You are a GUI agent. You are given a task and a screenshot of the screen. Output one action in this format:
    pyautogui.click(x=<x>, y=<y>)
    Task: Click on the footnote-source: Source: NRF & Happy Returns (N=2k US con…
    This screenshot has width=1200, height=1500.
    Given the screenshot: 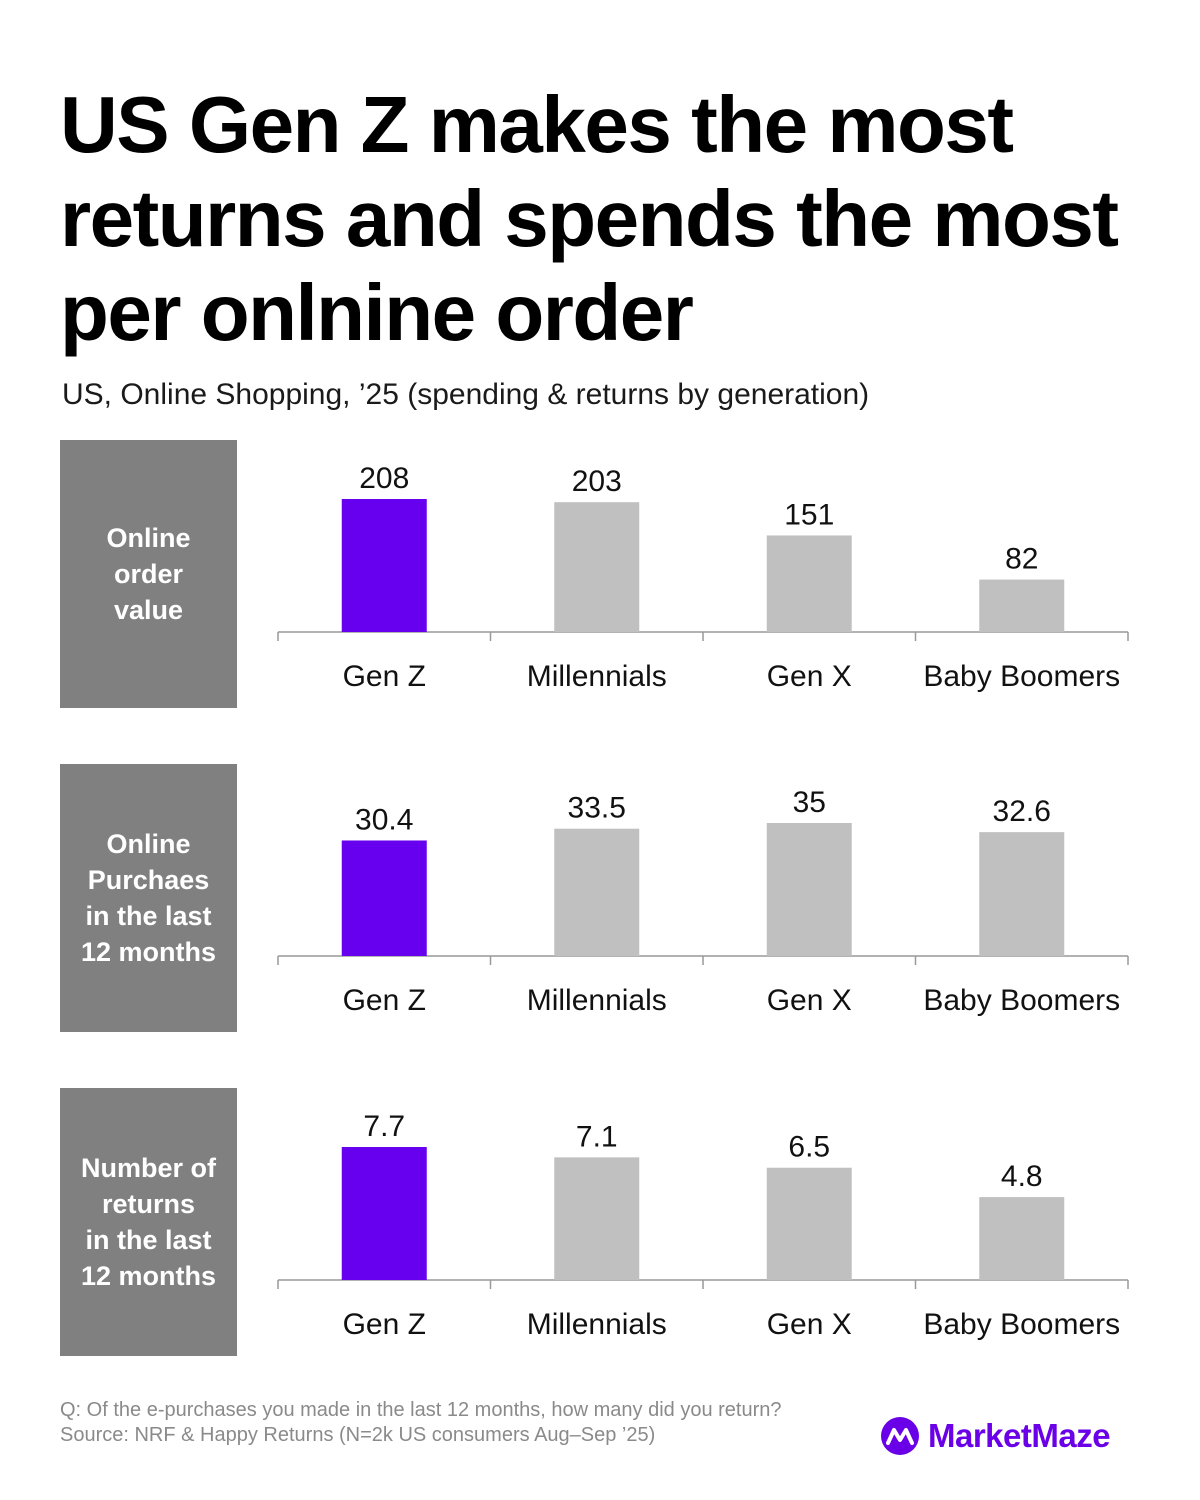 What is the action you would take?
    pyautogui.click(x=358, y=1435)
    